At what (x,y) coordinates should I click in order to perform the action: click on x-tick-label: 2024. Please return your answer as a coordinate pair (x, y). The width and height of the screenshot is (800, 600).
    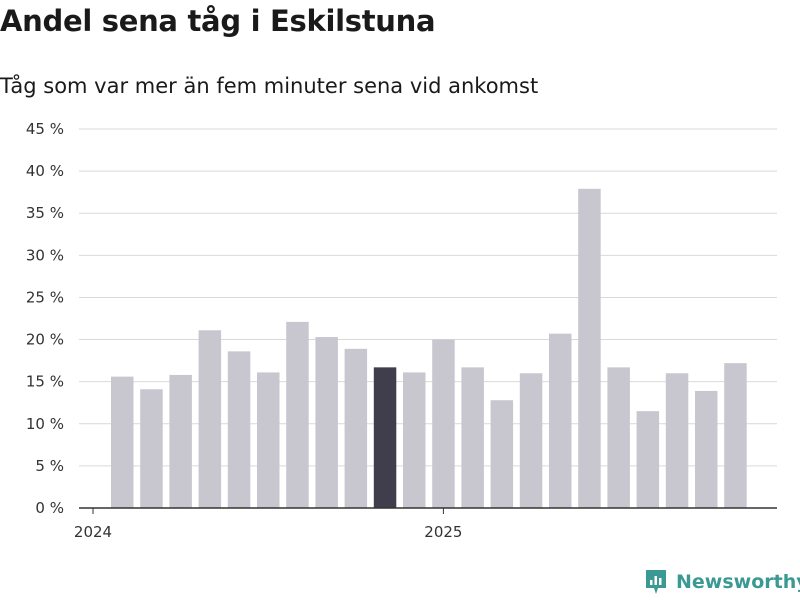
    Looking at the image, I should click on (93, 532).